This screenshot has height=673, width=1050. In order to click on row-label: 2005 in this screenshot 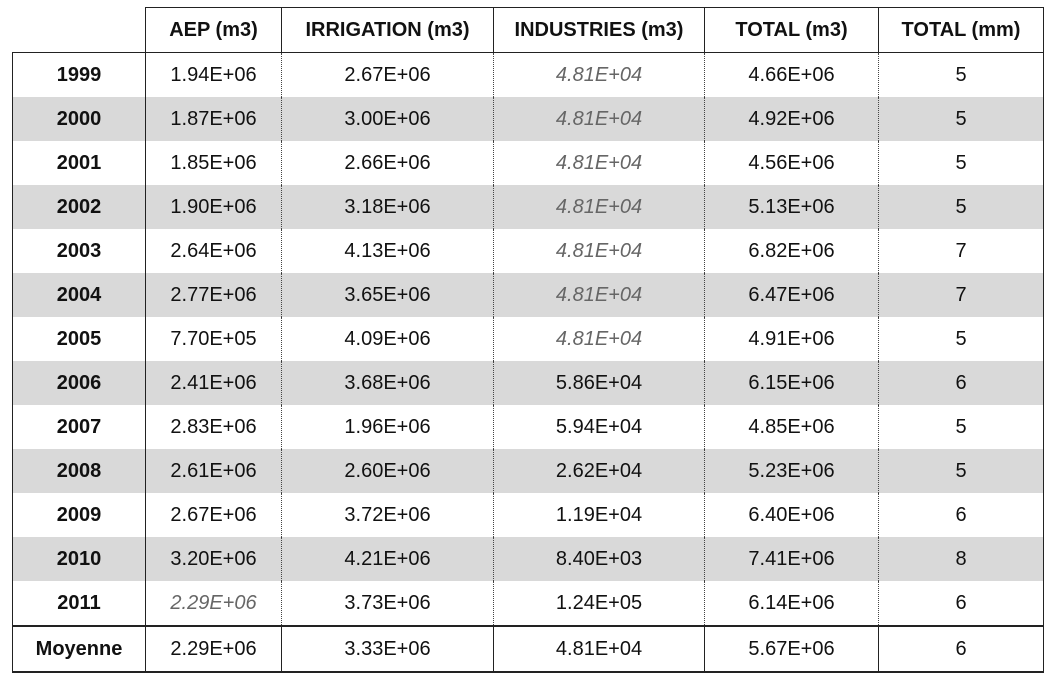, I will do `click(79, 339)`.